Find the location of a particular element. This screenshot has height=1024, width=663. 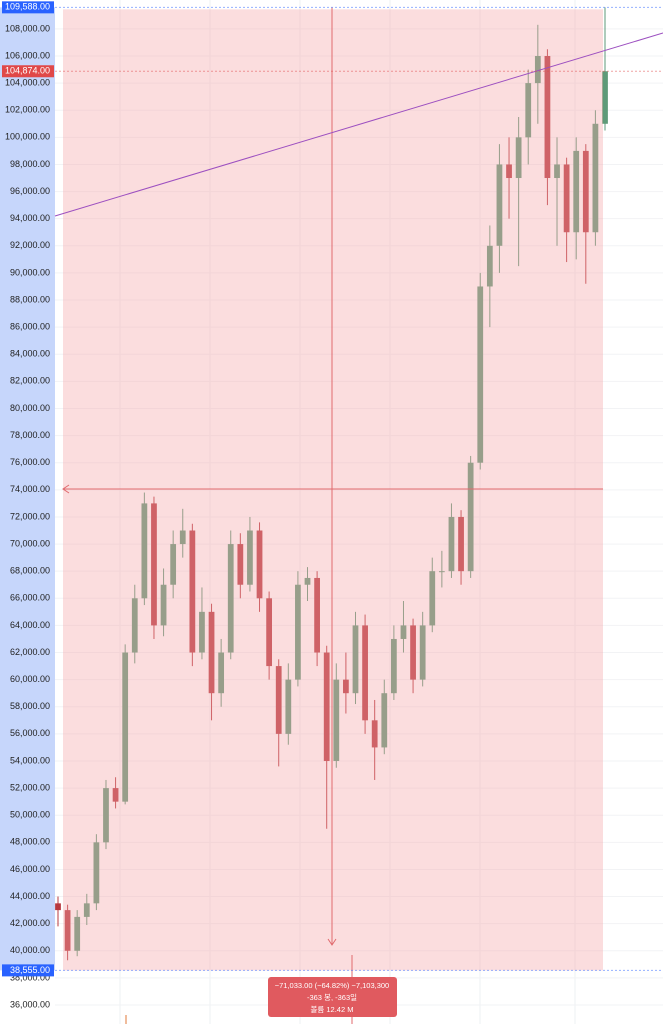

y-tick-label: 64,000.00 is located at coordinates (30, 625).